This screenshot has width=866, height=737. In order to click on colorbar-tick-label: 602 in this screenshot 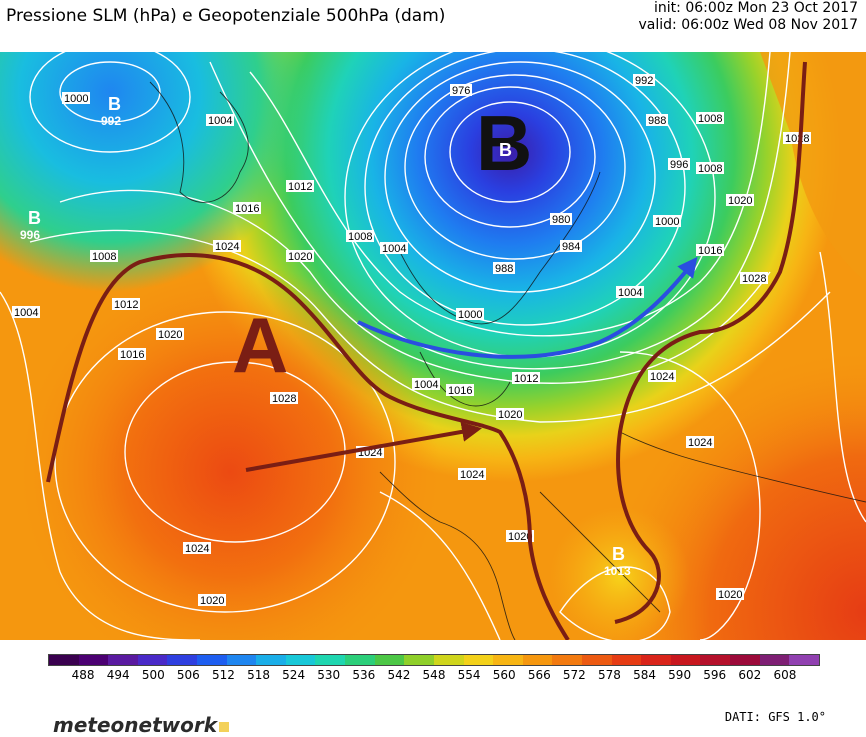, I will do `click(749, 675)`.